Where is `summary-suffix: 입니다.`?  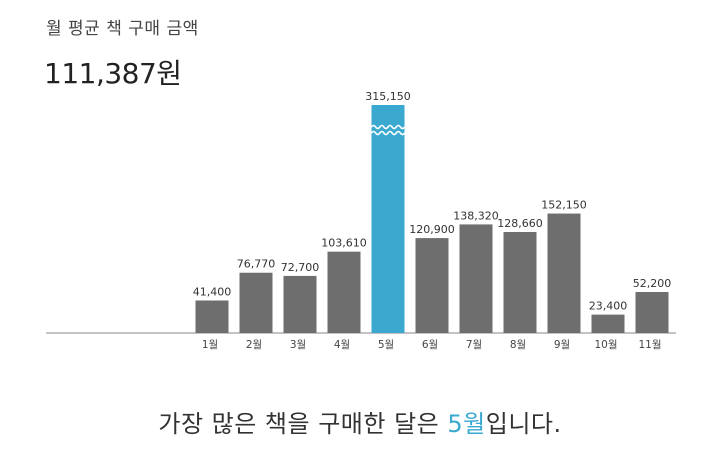 summary-suffix: 입니다. is located at coordinates (523, 424).